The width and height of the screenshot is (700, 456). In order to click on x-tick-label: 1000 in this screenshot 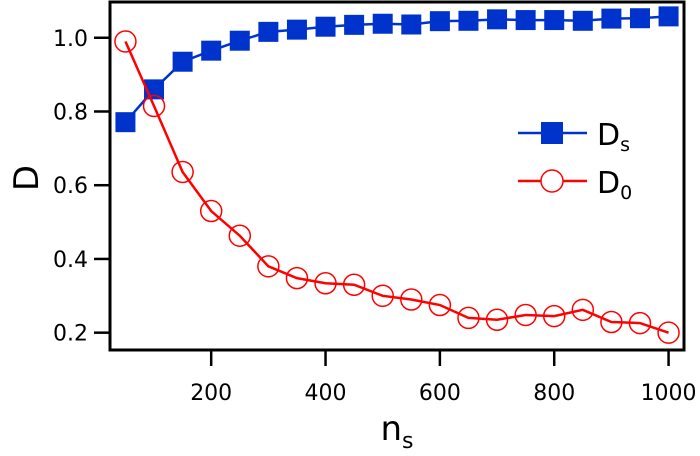, I will do `click(669, 393)`.